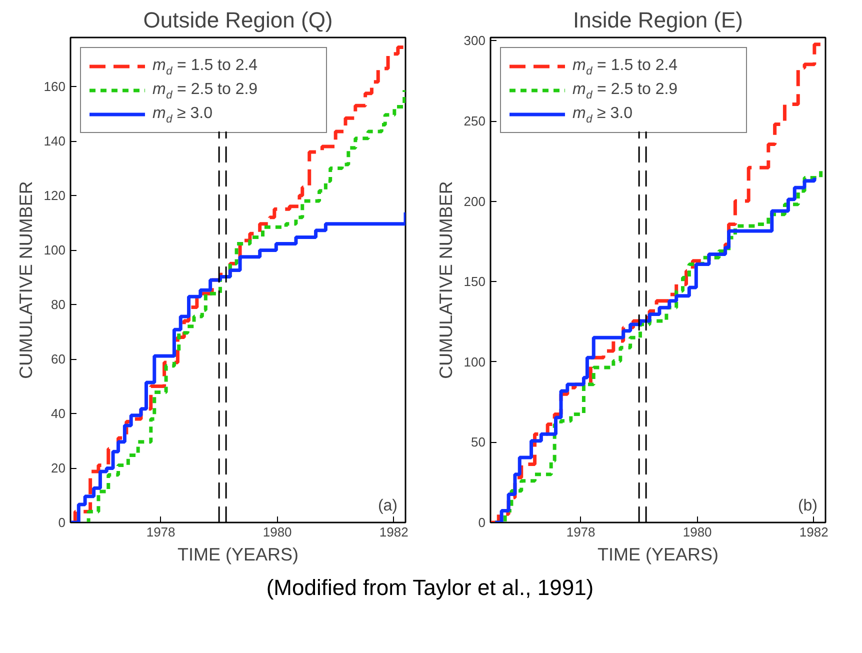  What do you see at coordinates (475, 40) in the screenshot?
I see `y-tick-label: 300` at bounding box center [475, 40].